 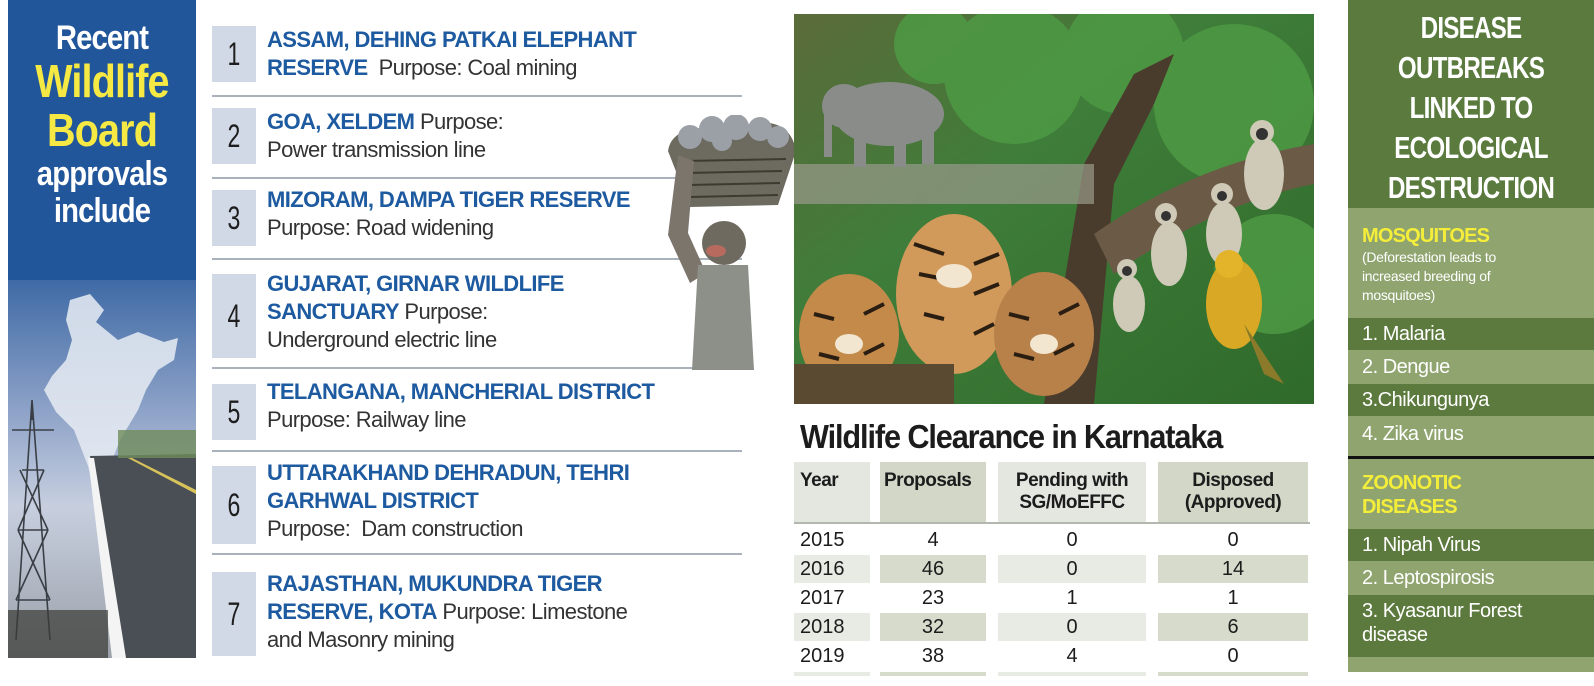 I want to click on disease-item: 3. Kyasanur Forest disease, so click(x=1471, y=626).